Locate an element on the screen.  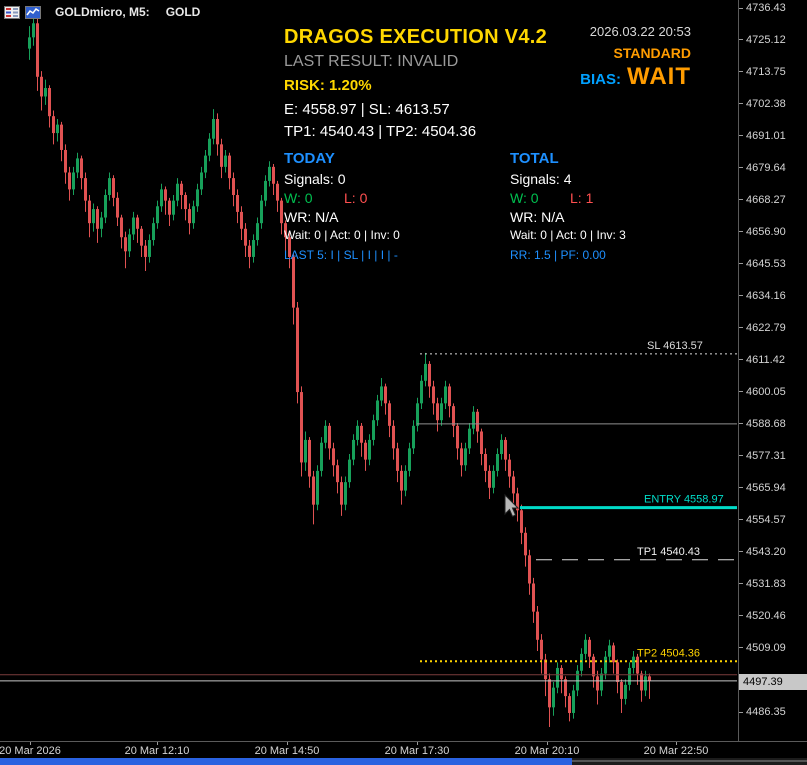
price-axis-label: 4736.43 is located at coordinates (766, 8).